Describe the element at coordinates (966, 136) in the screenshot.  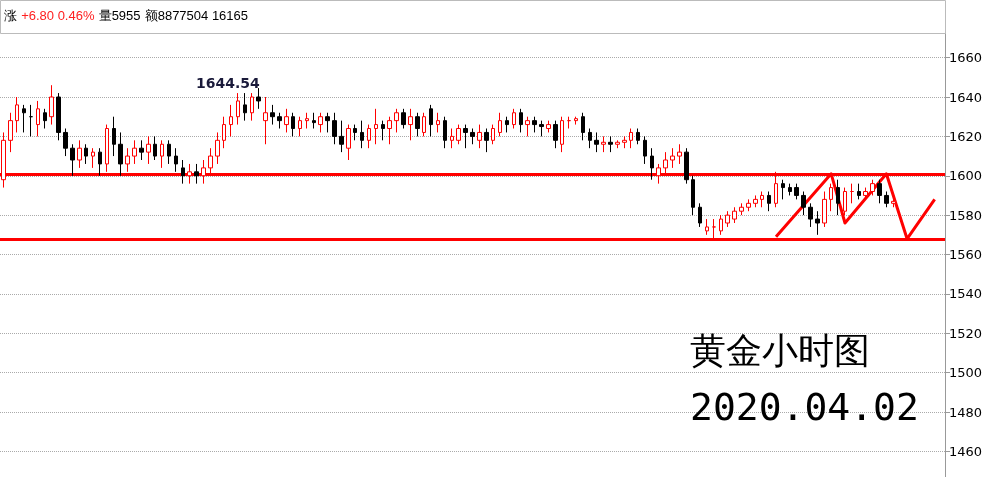
I see `y-tick-label: 1620` at that location.